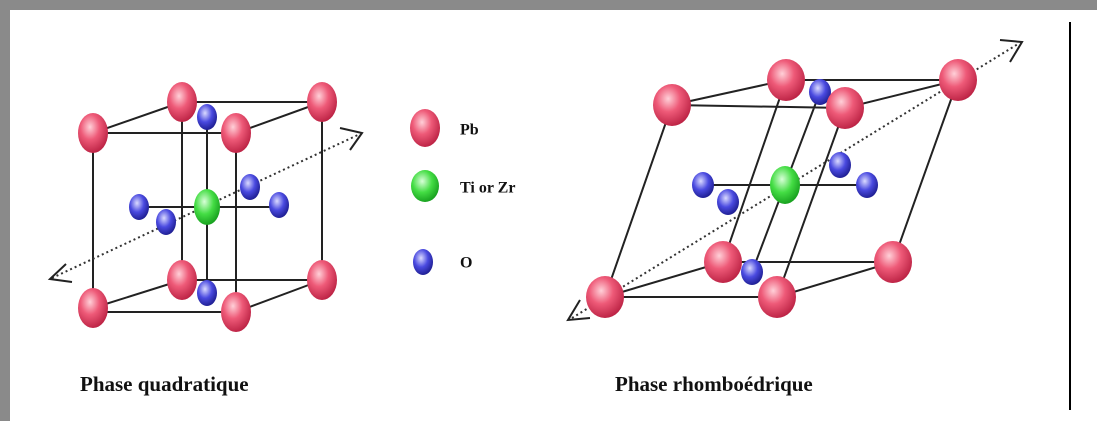  Describe the element at coordinates (469, 130) in the screenshot. I see `legend-label: Pb` at that location.